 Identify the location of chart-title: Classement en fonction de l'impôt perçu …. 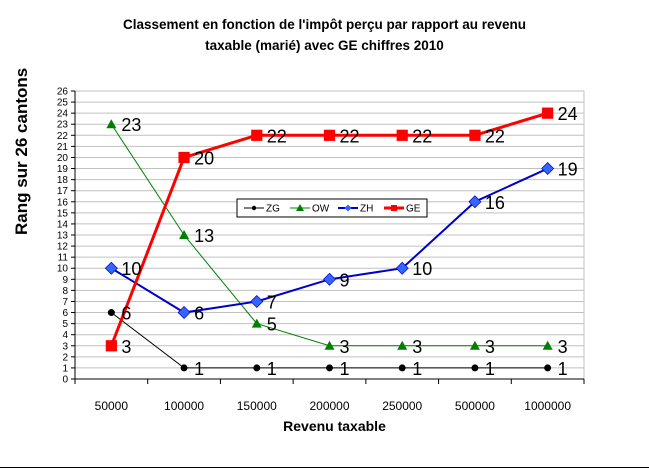
(324, 35).